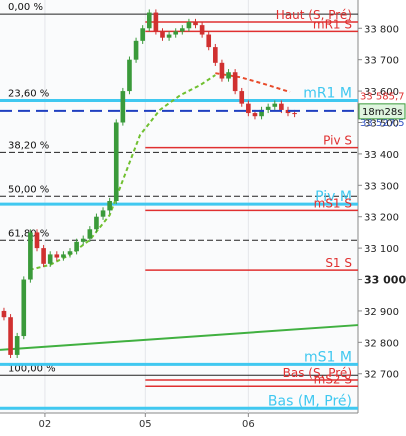  I want to click on level-label: S1 S, so click(338, 263).